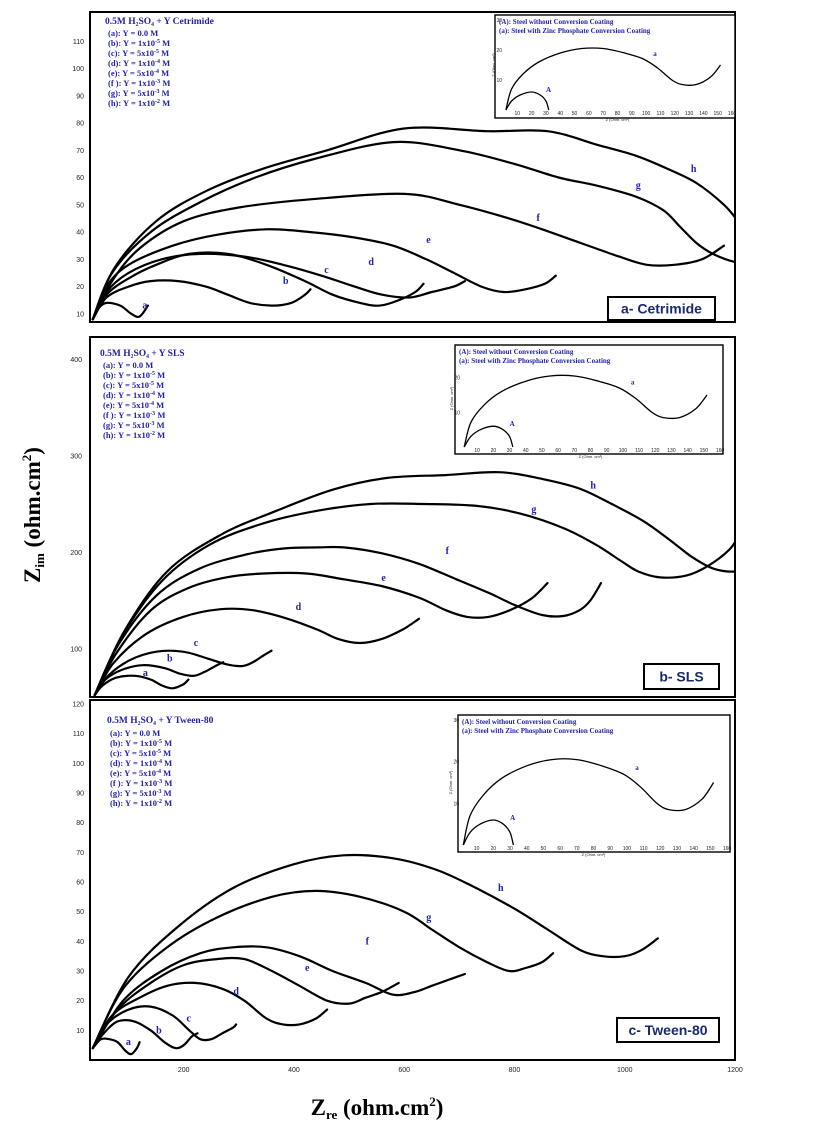 This screenshot has width=826, height=1130. Describe the element at coordinates (80, 853) in the screenshot. I see `y-tick-label: 70` at that location.